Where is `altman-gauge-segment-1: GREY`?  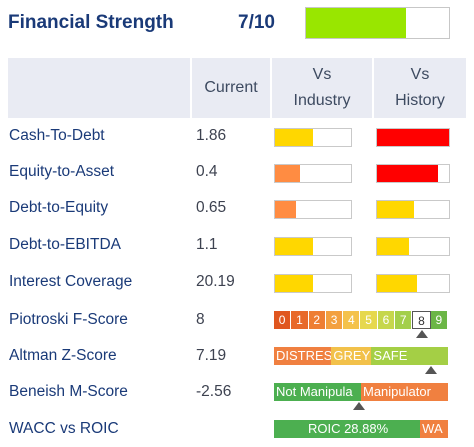
altman-gauge-segment-1: GREY is located at coordinates (351, 356).